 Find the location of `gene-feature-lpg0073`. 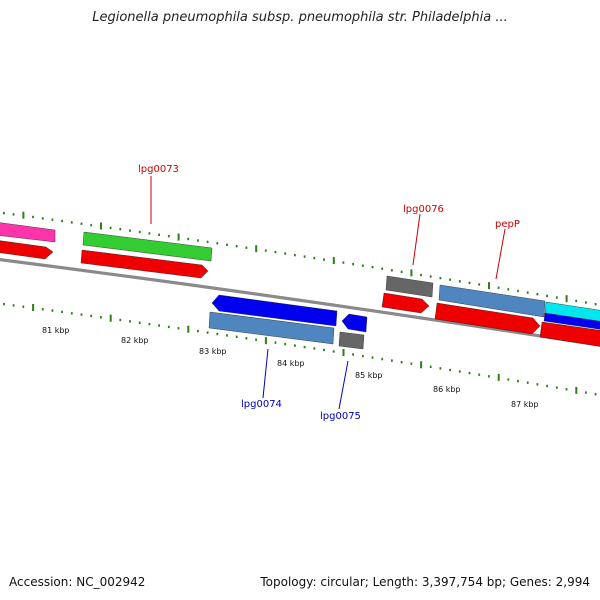

gene-feature-lpg0073 is located at coordinates (147, 246).